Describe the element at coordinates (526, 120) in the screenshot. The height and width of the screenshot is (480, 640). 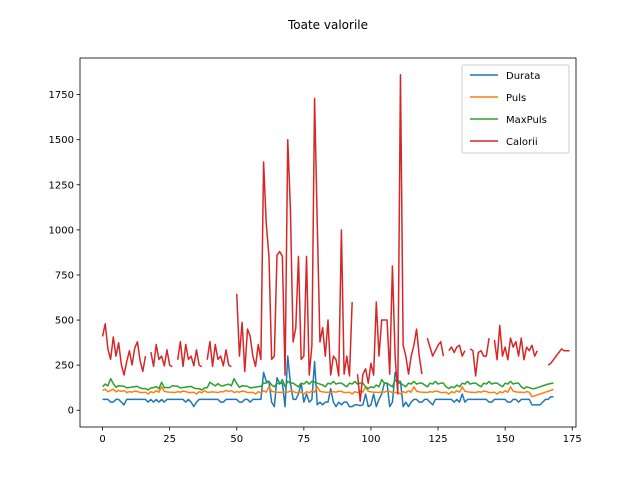
I see `legend-label-maxpuls: MaxPuls` at that location.